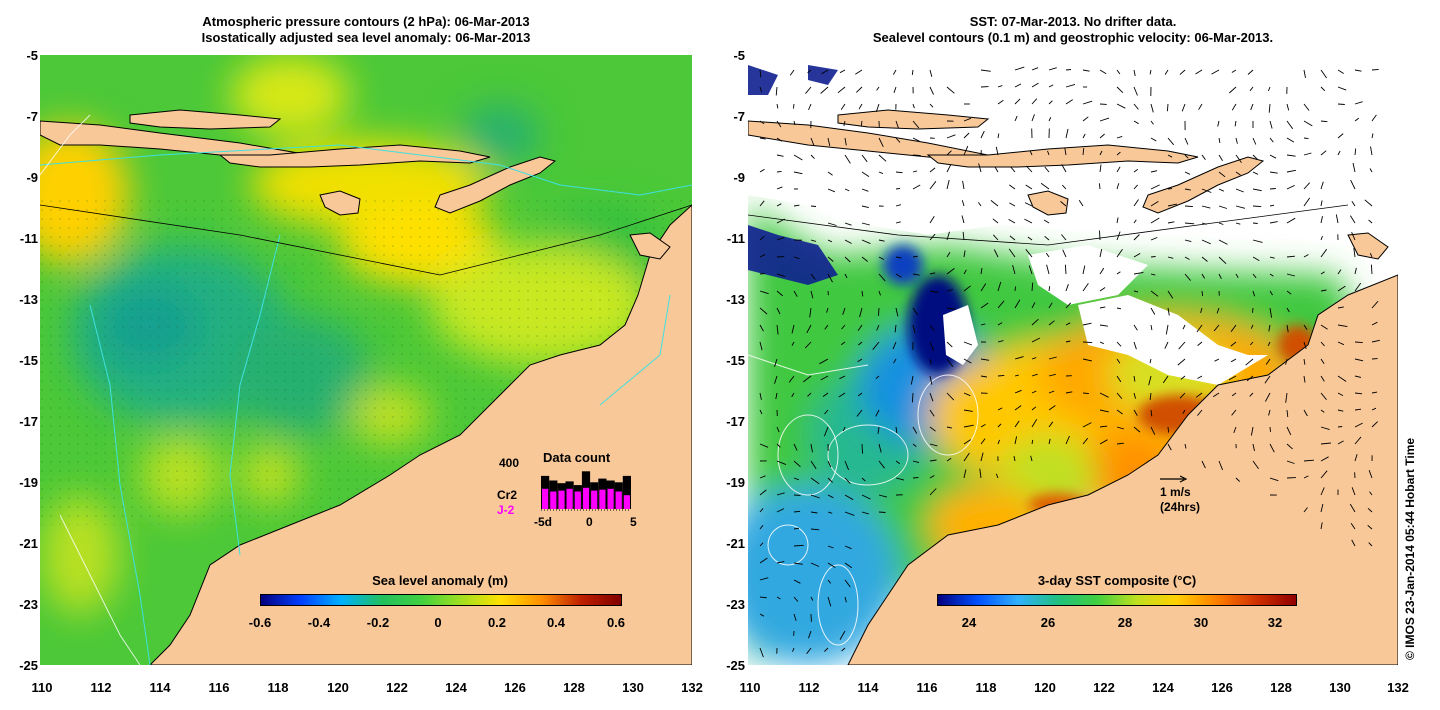 The width and height of the screenshot is (1440, 710). Describe the element at coordinates (586, 498) in the screenshot. I see `j2-bar` at that location.